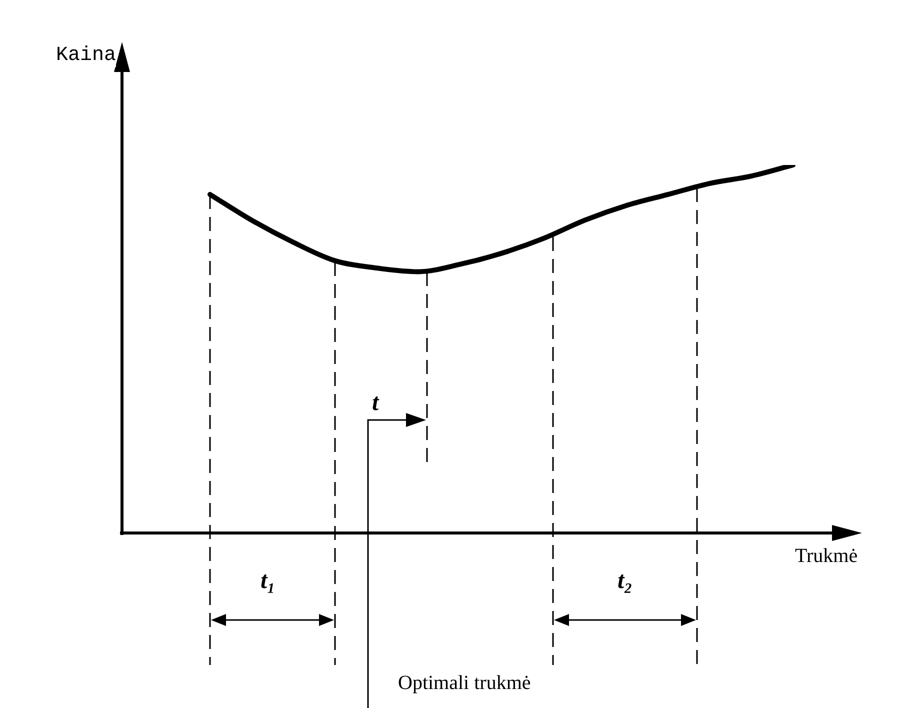 Image resolution: width=900 pixels, height=708 pixels. Describe the element at coordinates (464, 683) in the screenshot. I see `text: Optimali trukmė` at that location.